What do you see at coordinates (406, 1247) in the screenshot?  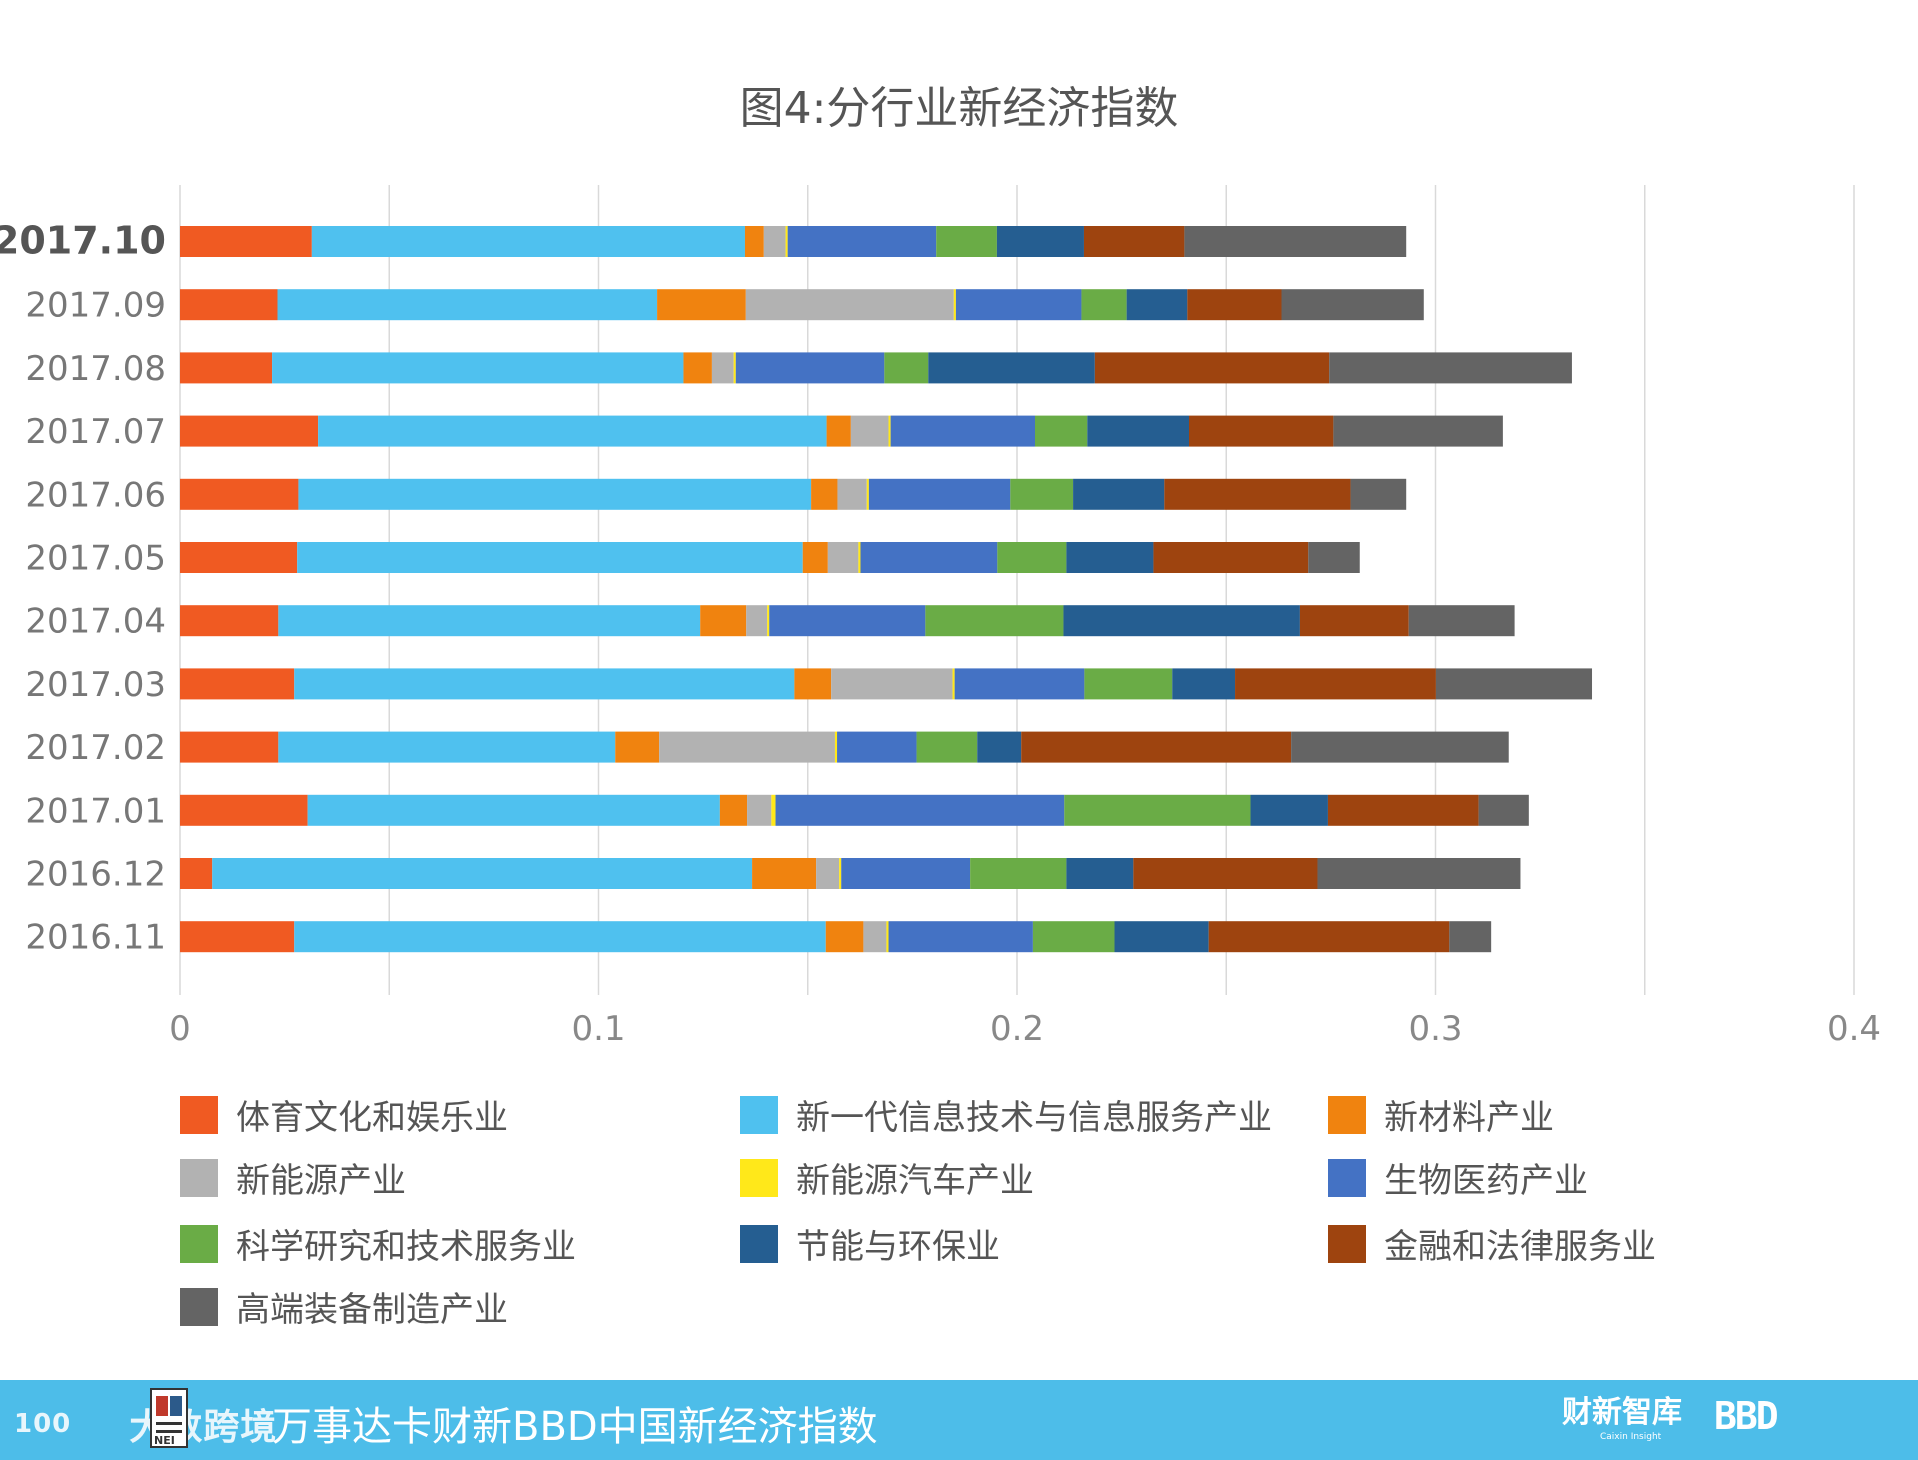 I see `legend-label: 科学研究和技术服务业` at bounding box center [406, 1247].